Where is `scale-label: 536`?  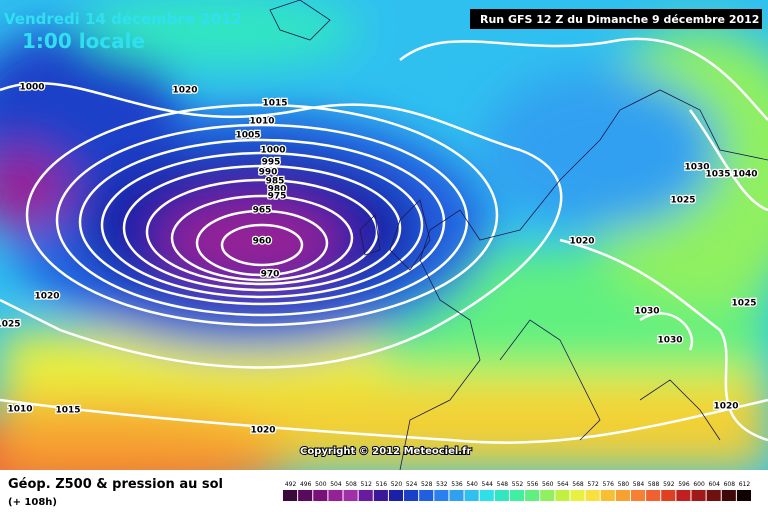
scale-label: 536 is located at coordinates (457, 484).